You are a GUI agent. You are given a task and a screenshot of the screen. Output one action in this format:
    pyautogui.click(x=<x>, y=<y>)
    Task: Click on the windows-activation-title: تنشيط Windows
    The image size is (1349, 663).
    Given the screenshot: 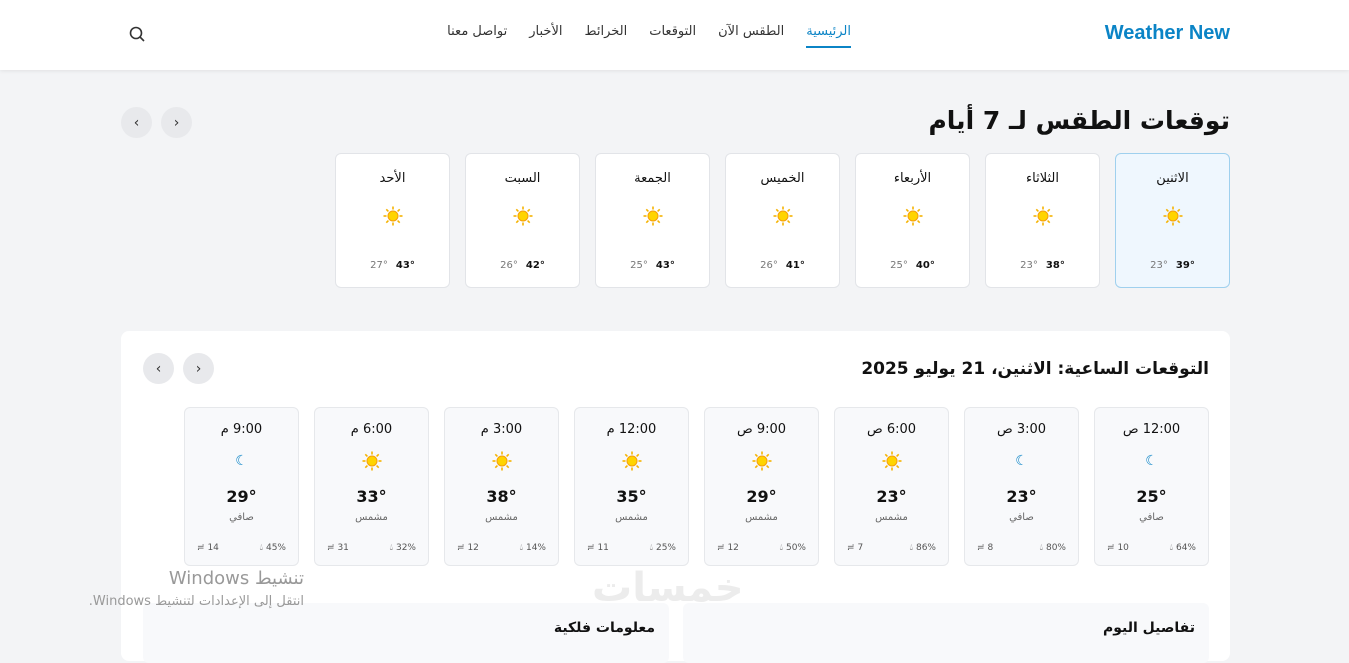 What is the action you would take?
    pyautogui.click(x=236, y=578)
    